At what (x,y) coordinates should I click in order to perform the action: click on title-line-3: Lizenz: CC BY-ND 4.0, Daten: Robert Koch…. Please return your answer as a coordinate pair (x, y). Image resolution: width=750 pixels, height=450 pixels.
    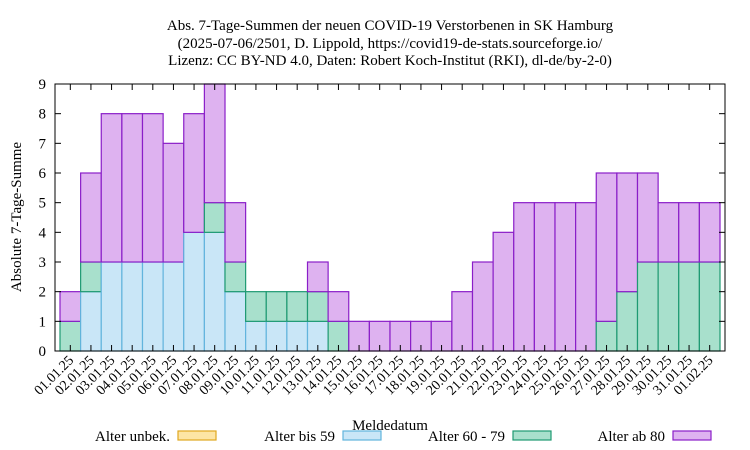
    Looking at the image, I should click on (390, 61).